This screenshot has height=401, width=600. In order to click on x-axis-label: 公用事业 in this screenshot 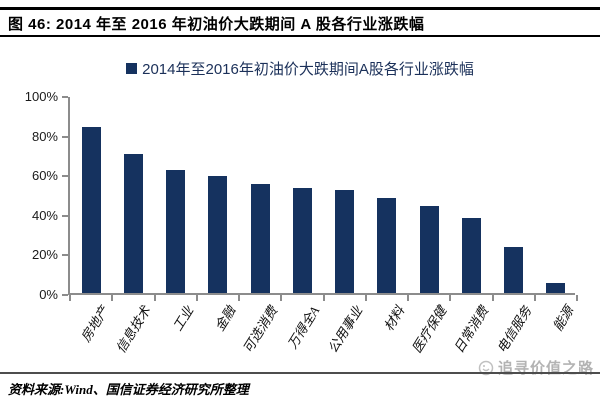, I will do `click(344, 329)`.